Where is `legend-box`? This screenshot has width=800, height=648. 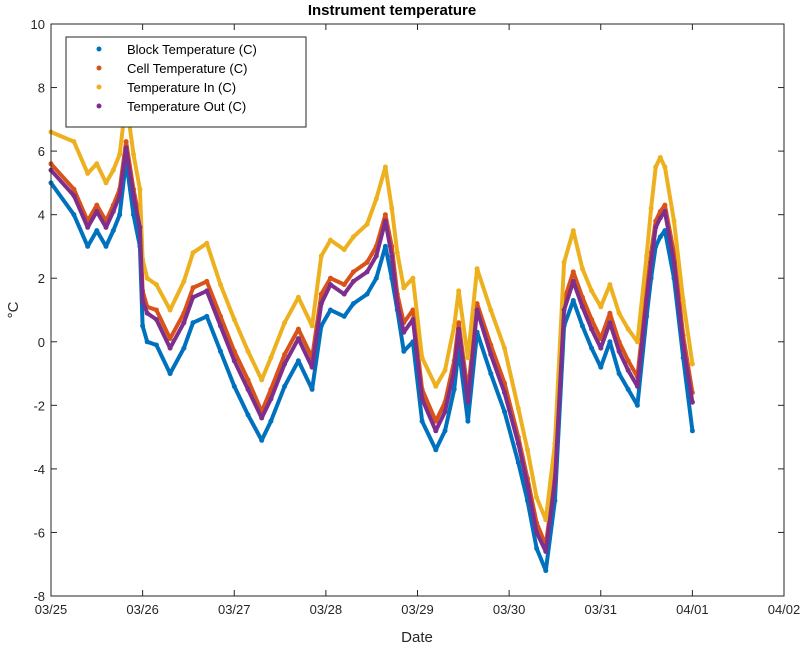
legend-box is located at coordinates (186, 82).